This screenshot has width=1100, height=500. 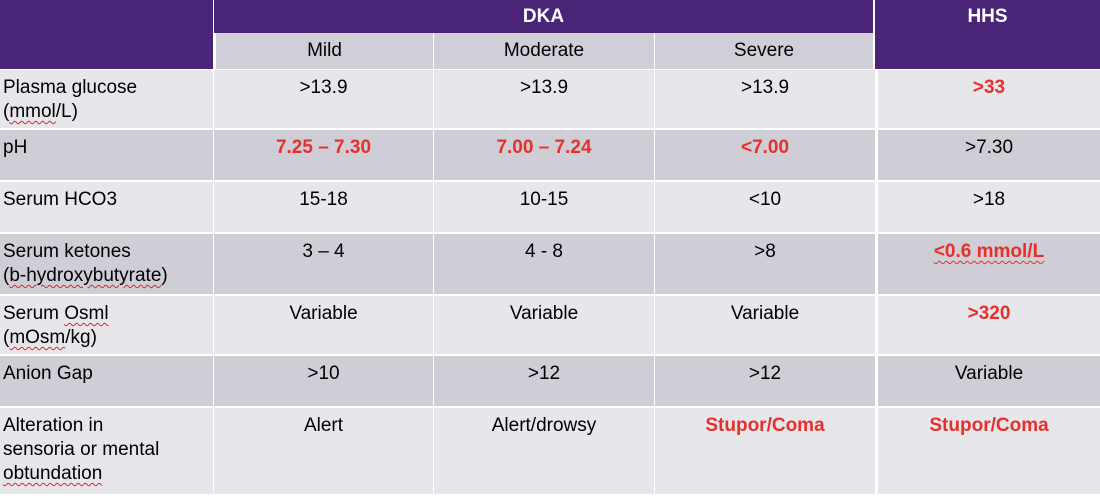 What do you see at coordinates (164, 275) in the screenshot?
I see `row-label-text: )` at bounding box center [164, 275].